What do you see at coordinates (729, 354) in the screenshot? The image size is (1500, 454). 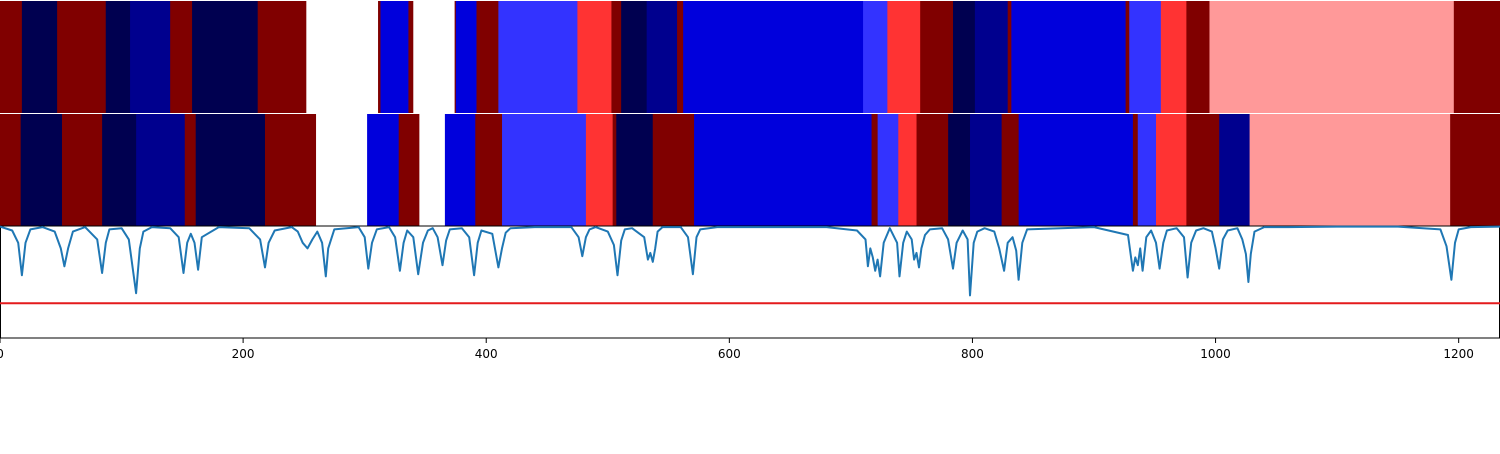 I see `x-tick-label: 600` at bounding box center [729, 354].